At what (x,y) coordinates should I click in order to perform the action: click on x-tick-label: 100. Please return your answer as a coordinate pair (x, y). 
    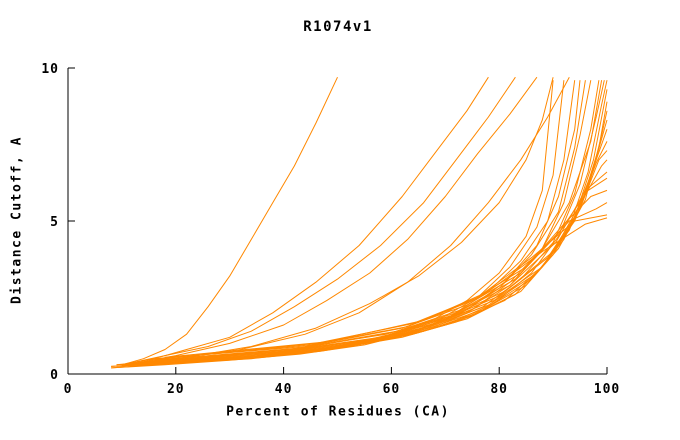
    Looking at the image, I should click on (607, 389).